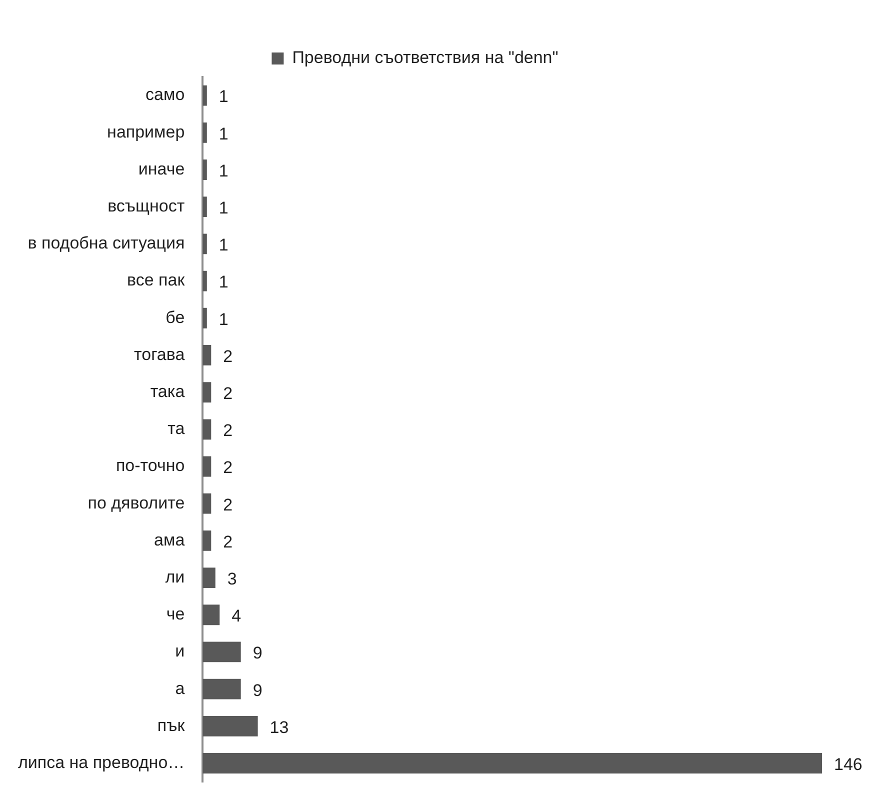  I want to click on data-label: 3, so click(232, 578).